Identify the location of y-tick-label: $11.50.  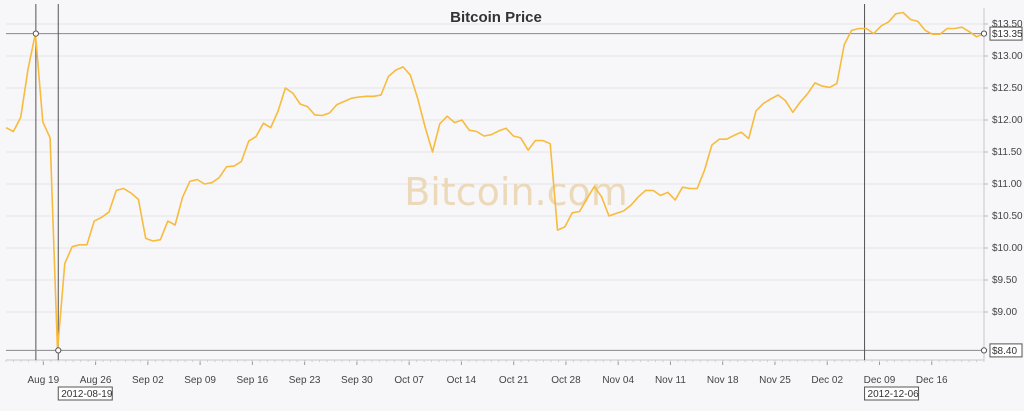
(1007, 152).